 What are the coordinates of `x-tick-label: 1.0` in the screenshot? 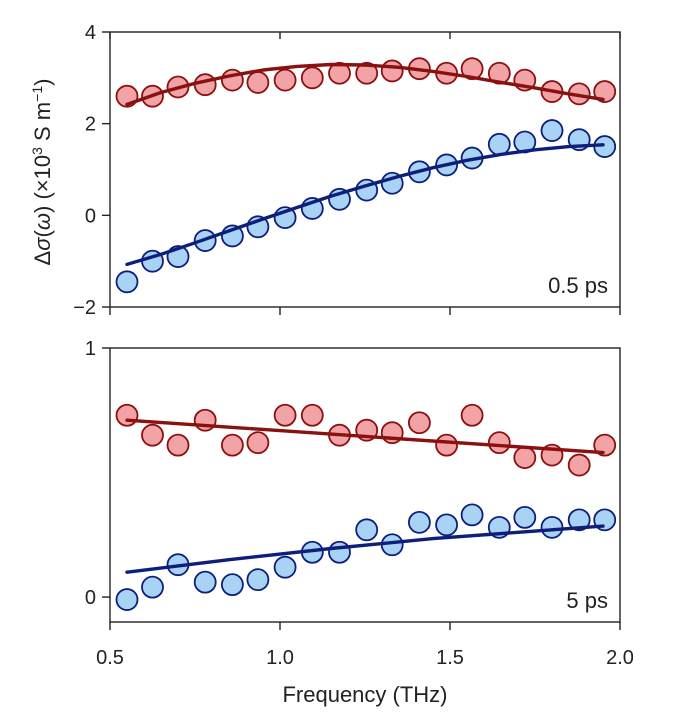 It's located at (280, 658).